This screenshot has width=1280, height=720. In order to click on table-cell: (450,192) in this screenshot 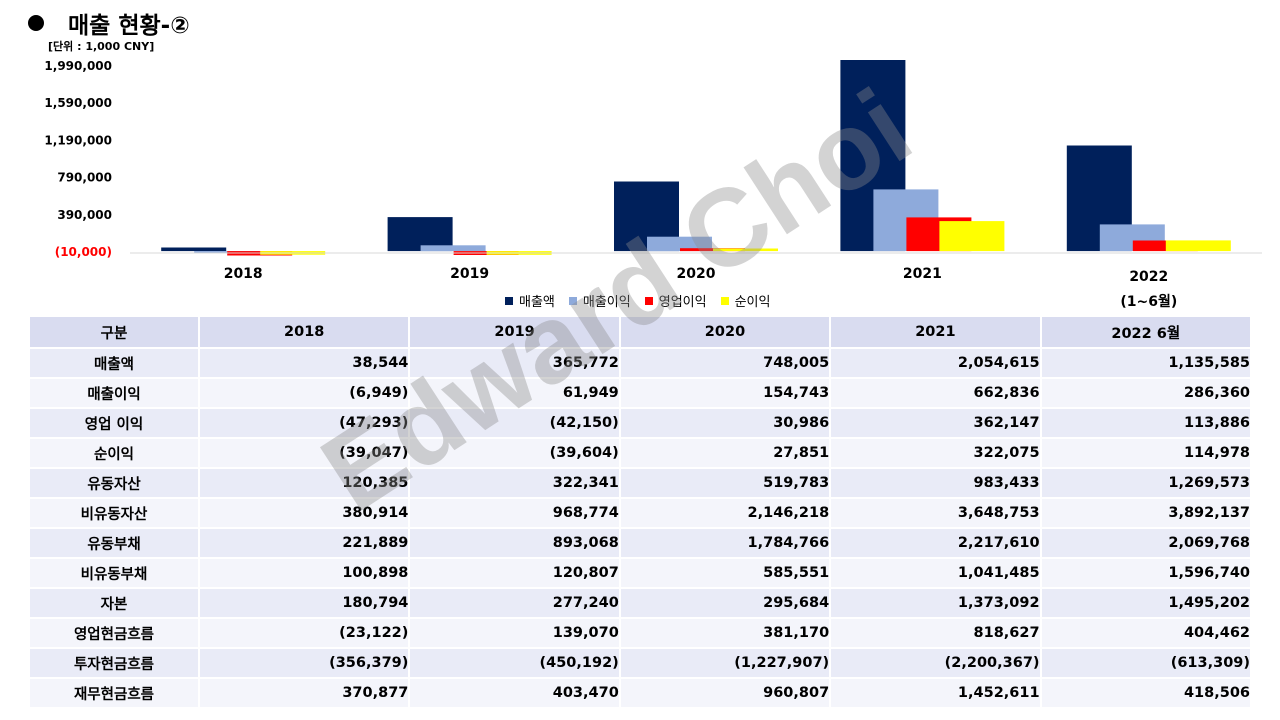, I will do `click(514, 664)`.